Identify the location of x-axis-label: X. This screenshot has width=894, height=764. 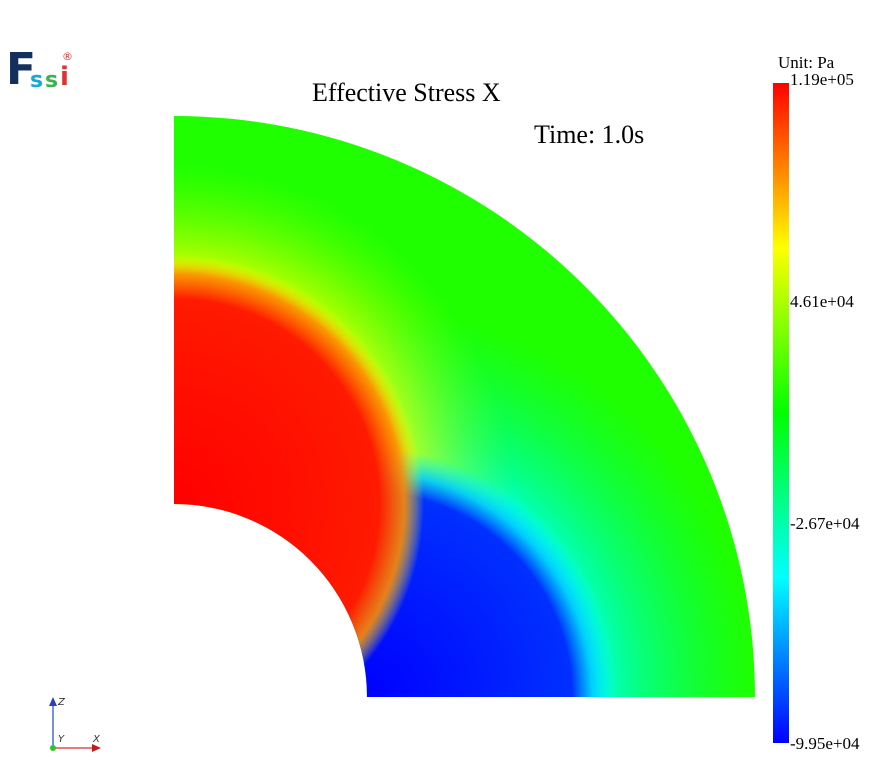
(96, 739).